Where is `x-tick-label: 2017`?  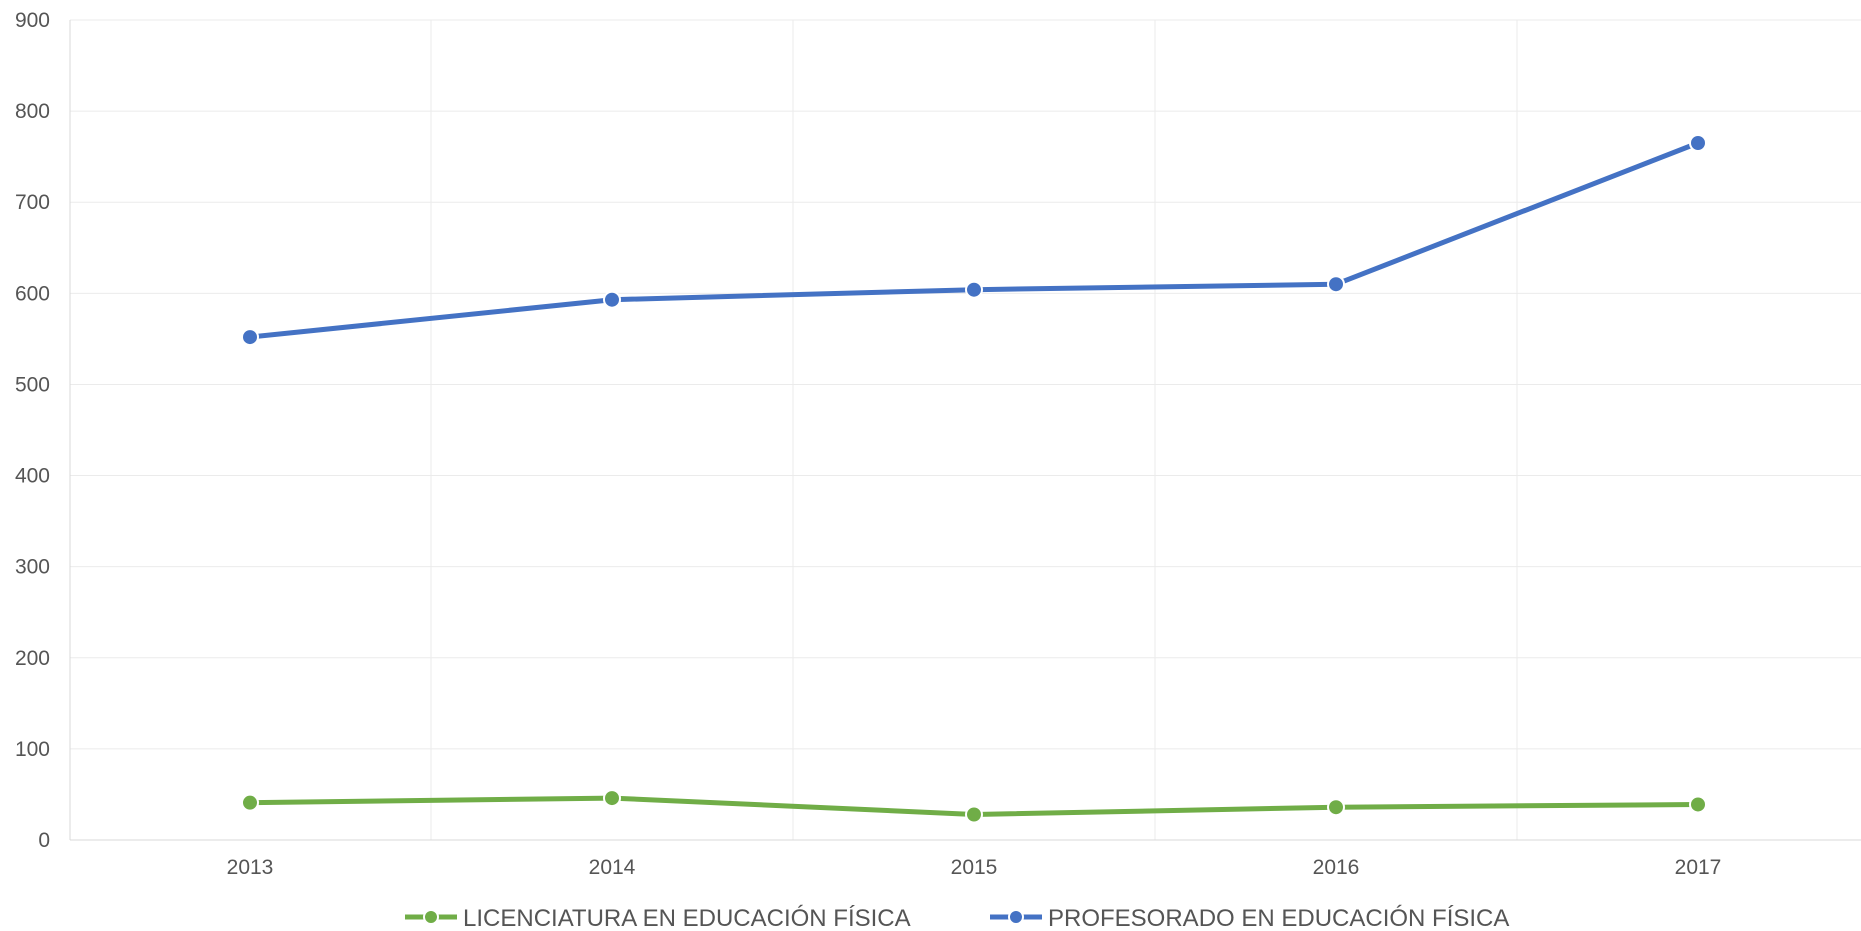
x-tick-label: 2017 is located at coordinates (1698, 867).